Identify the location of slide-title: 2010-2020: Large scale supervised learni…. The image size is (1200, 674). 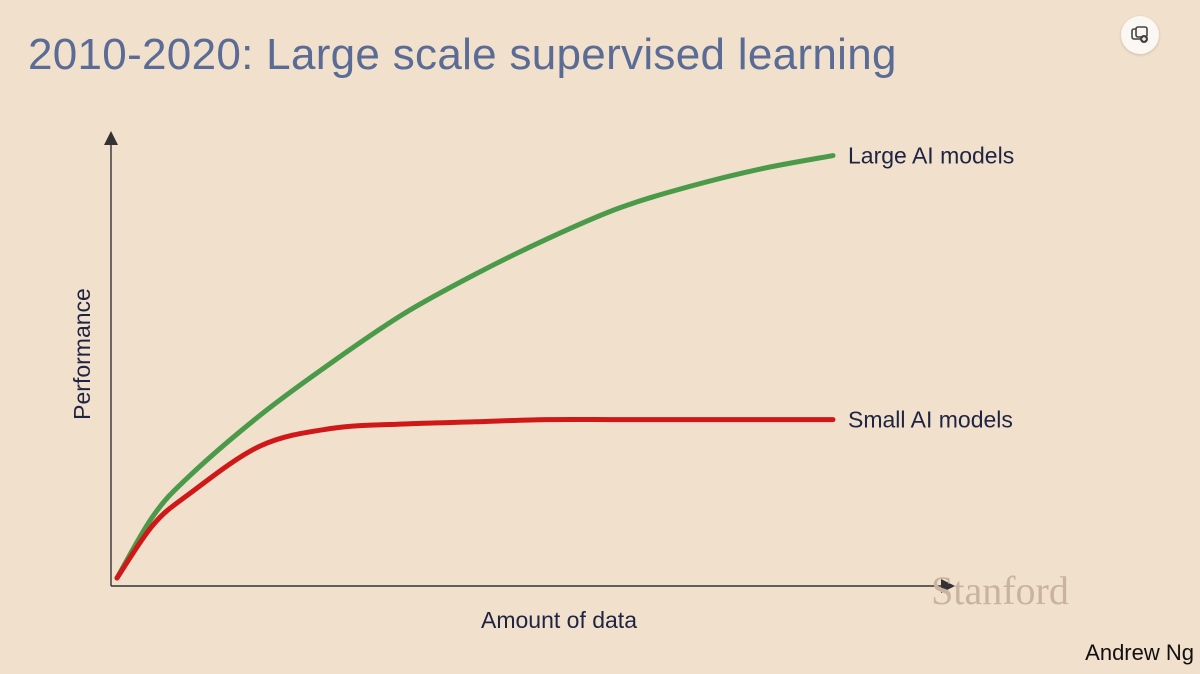
(462, 54).